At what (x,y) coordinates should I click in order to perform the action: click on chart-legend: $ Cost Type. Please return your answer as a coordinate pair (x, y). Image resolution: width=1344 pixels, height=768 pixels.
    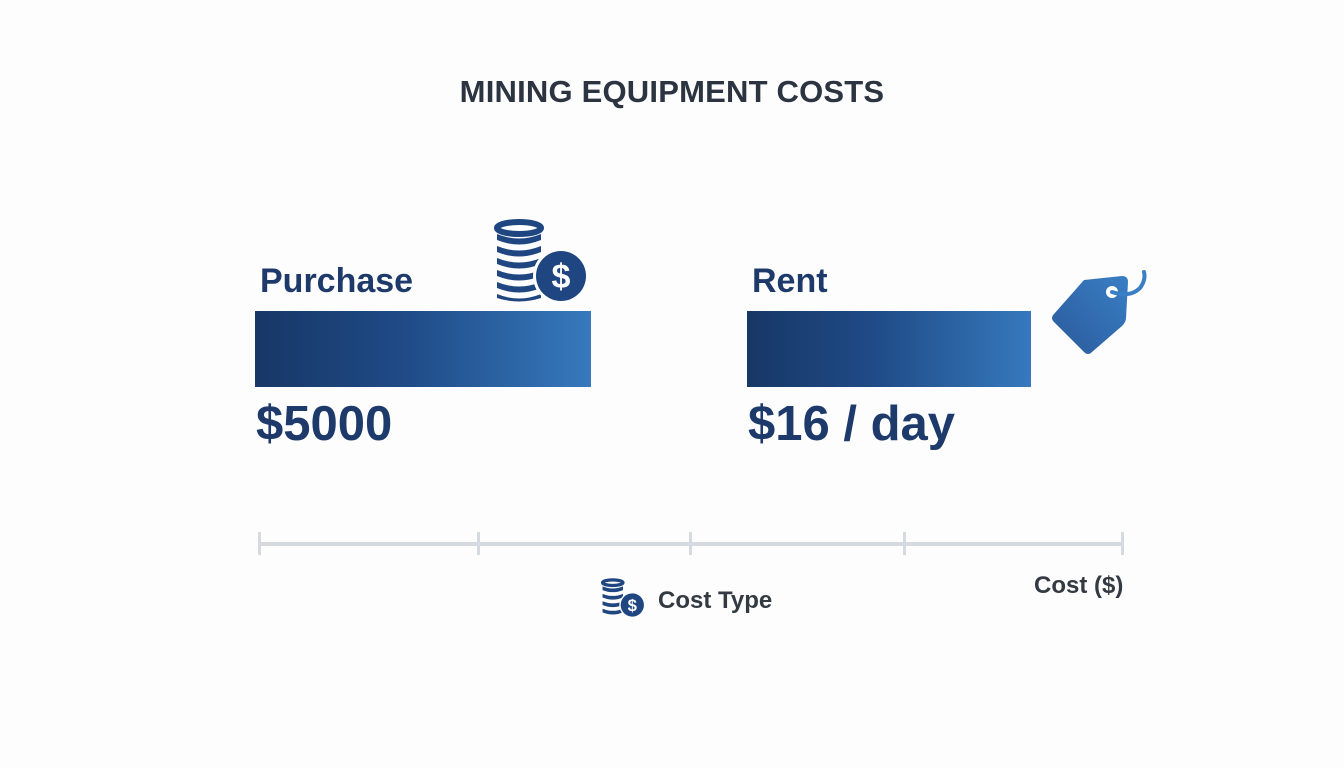
    Looking at the image, I should click on (686, 600).